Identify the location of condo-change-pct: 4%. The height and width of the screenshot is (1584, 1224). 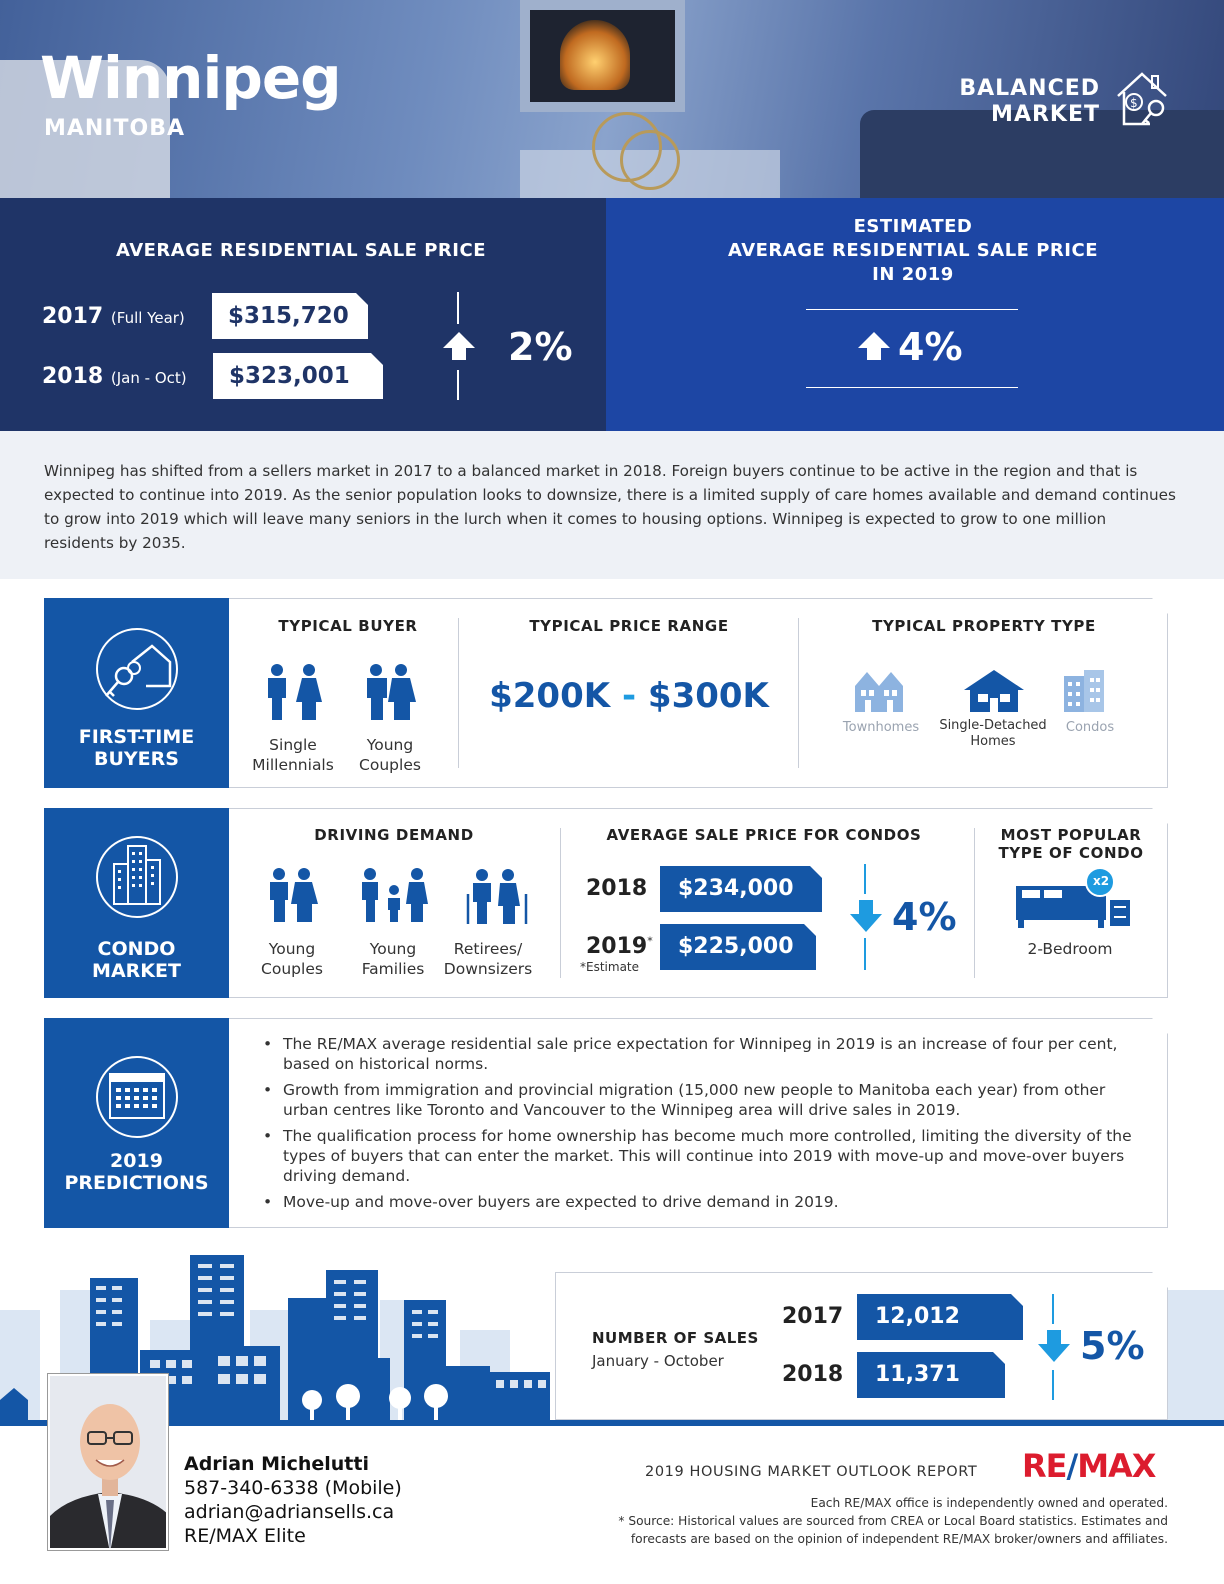
(924, 917).